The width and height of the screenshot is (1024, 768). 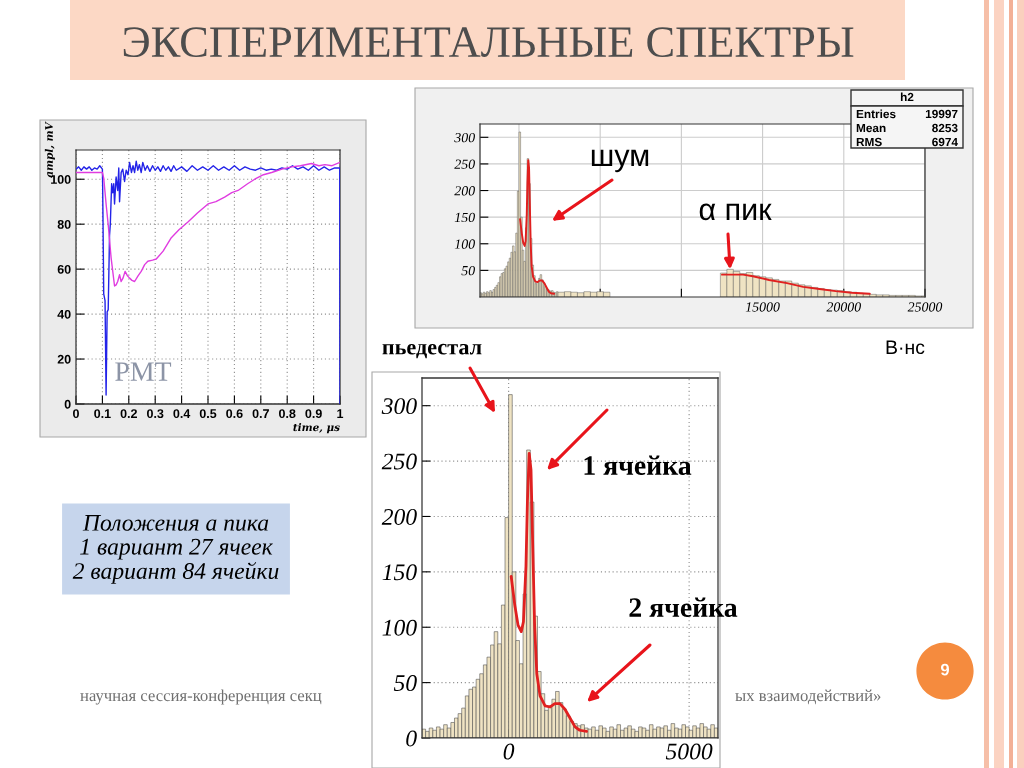 I want to click on x-tick-label: 15000, so click(x=762, y=307).